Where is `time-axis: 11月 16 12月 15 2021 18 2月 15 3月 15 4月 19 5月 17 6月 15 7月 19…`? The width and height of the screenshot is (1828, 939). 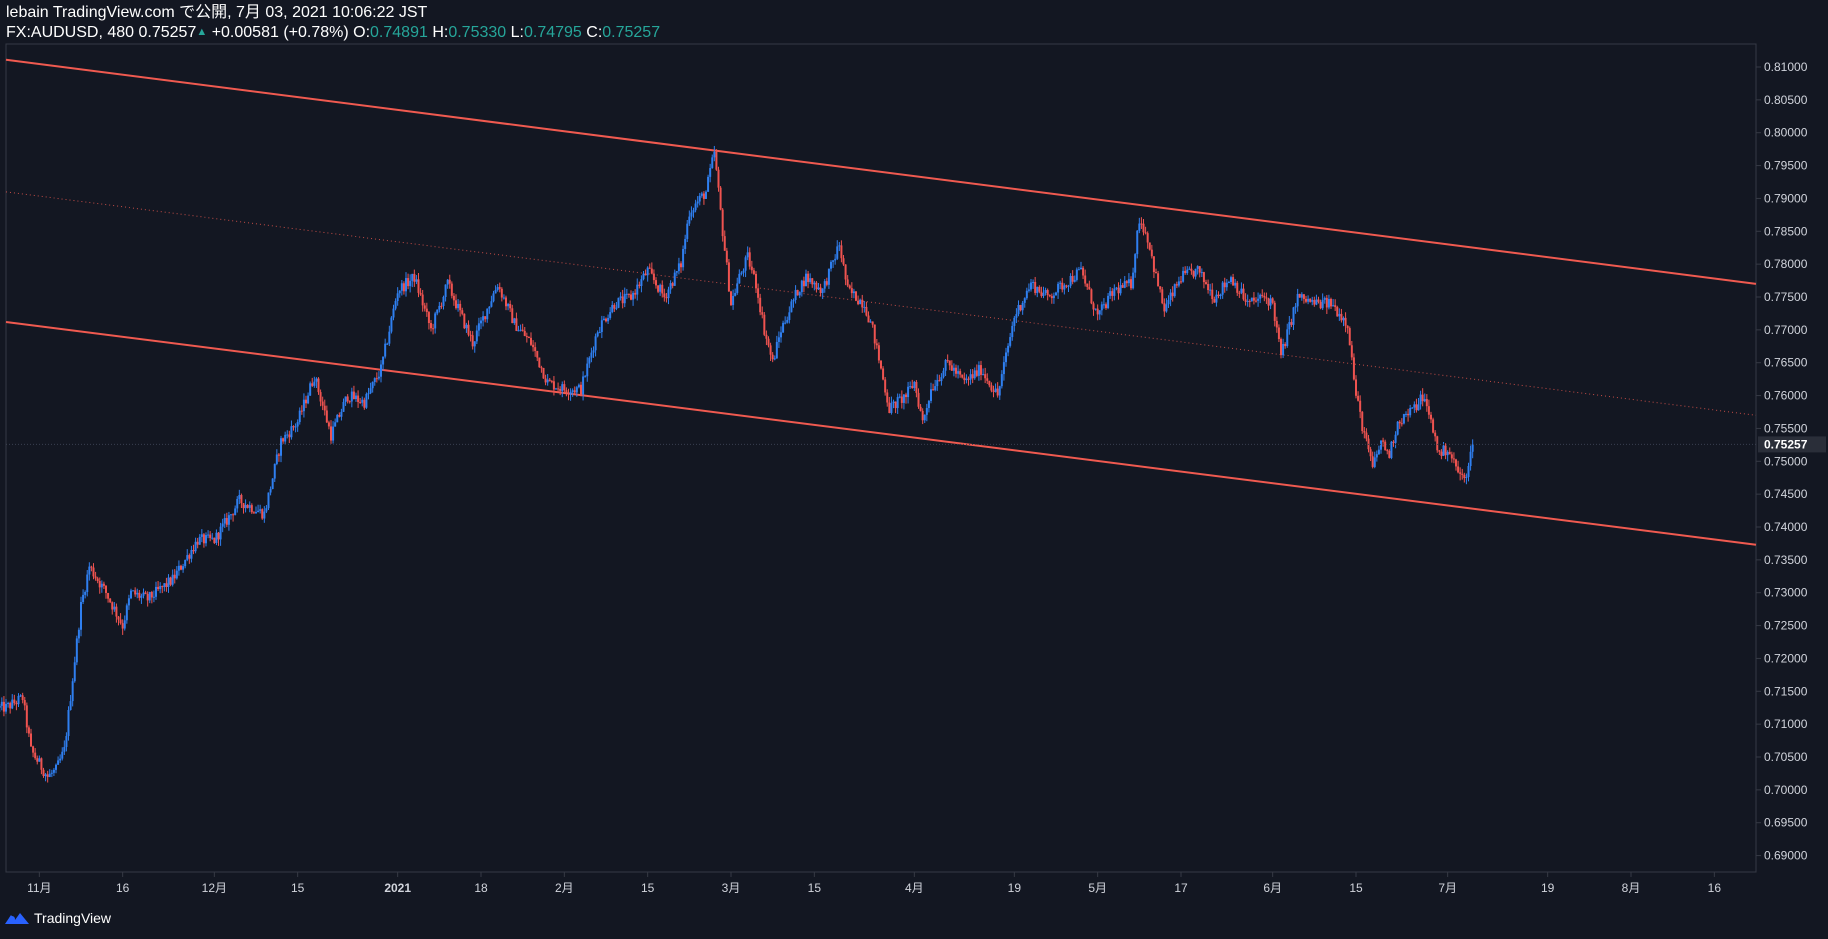
time-axis: 11月 16 12月 15 2021 18 2月 15 3月 15 4月 19 5月 17 6月 15 7月 19… is located at coordinates (874, 883).